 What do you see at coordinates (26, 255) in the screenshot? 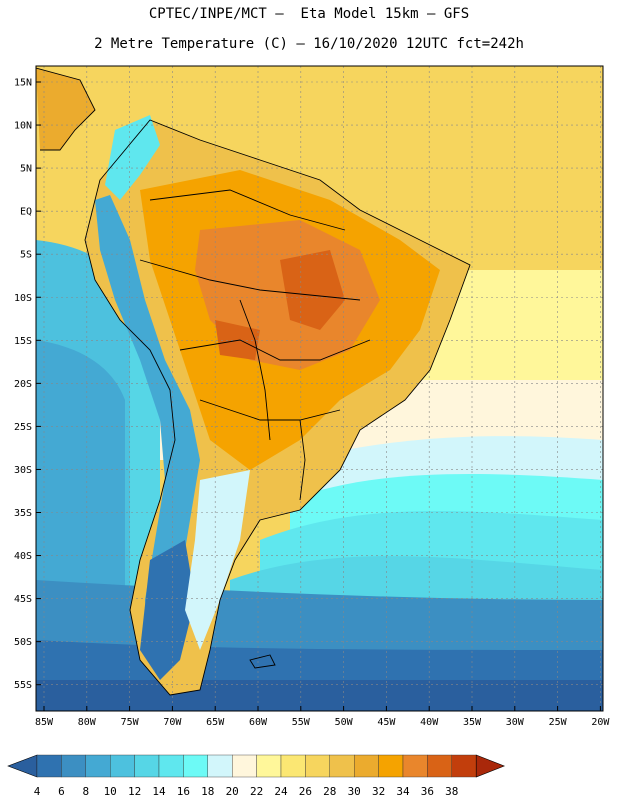
I see `lat-label: 5S` at bounding box center [26, 255].